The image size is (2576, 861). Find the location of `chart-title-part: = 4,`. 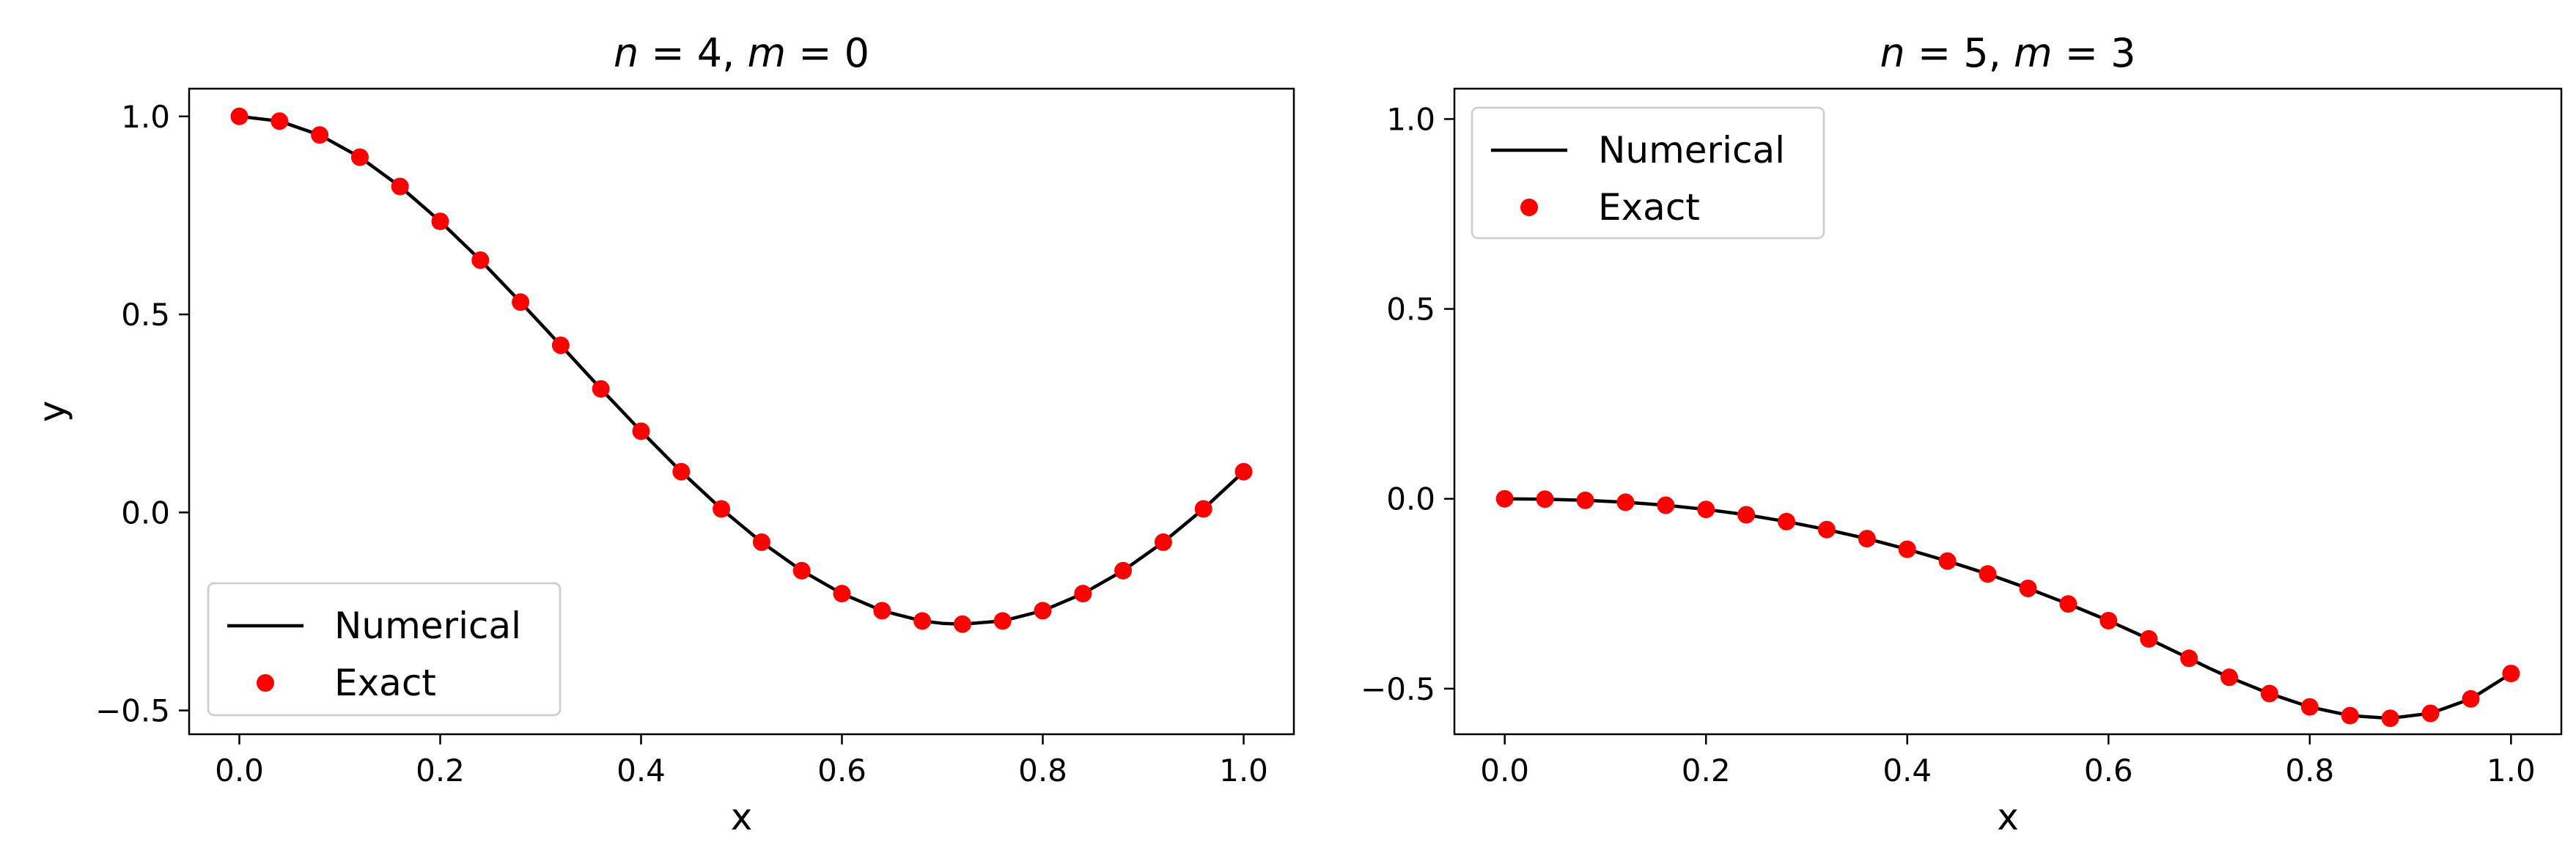

chart-title-part: = 4, is located at coordinates (693, 53).